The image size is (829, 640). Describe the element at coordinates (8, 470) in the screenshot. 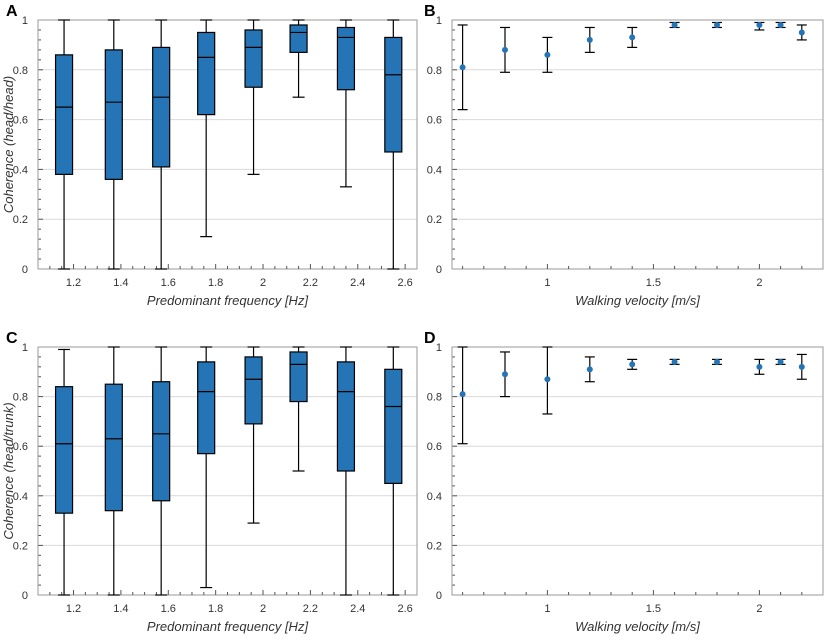

I see `y-axis-label: Coherence (head/trunk)` at that location.